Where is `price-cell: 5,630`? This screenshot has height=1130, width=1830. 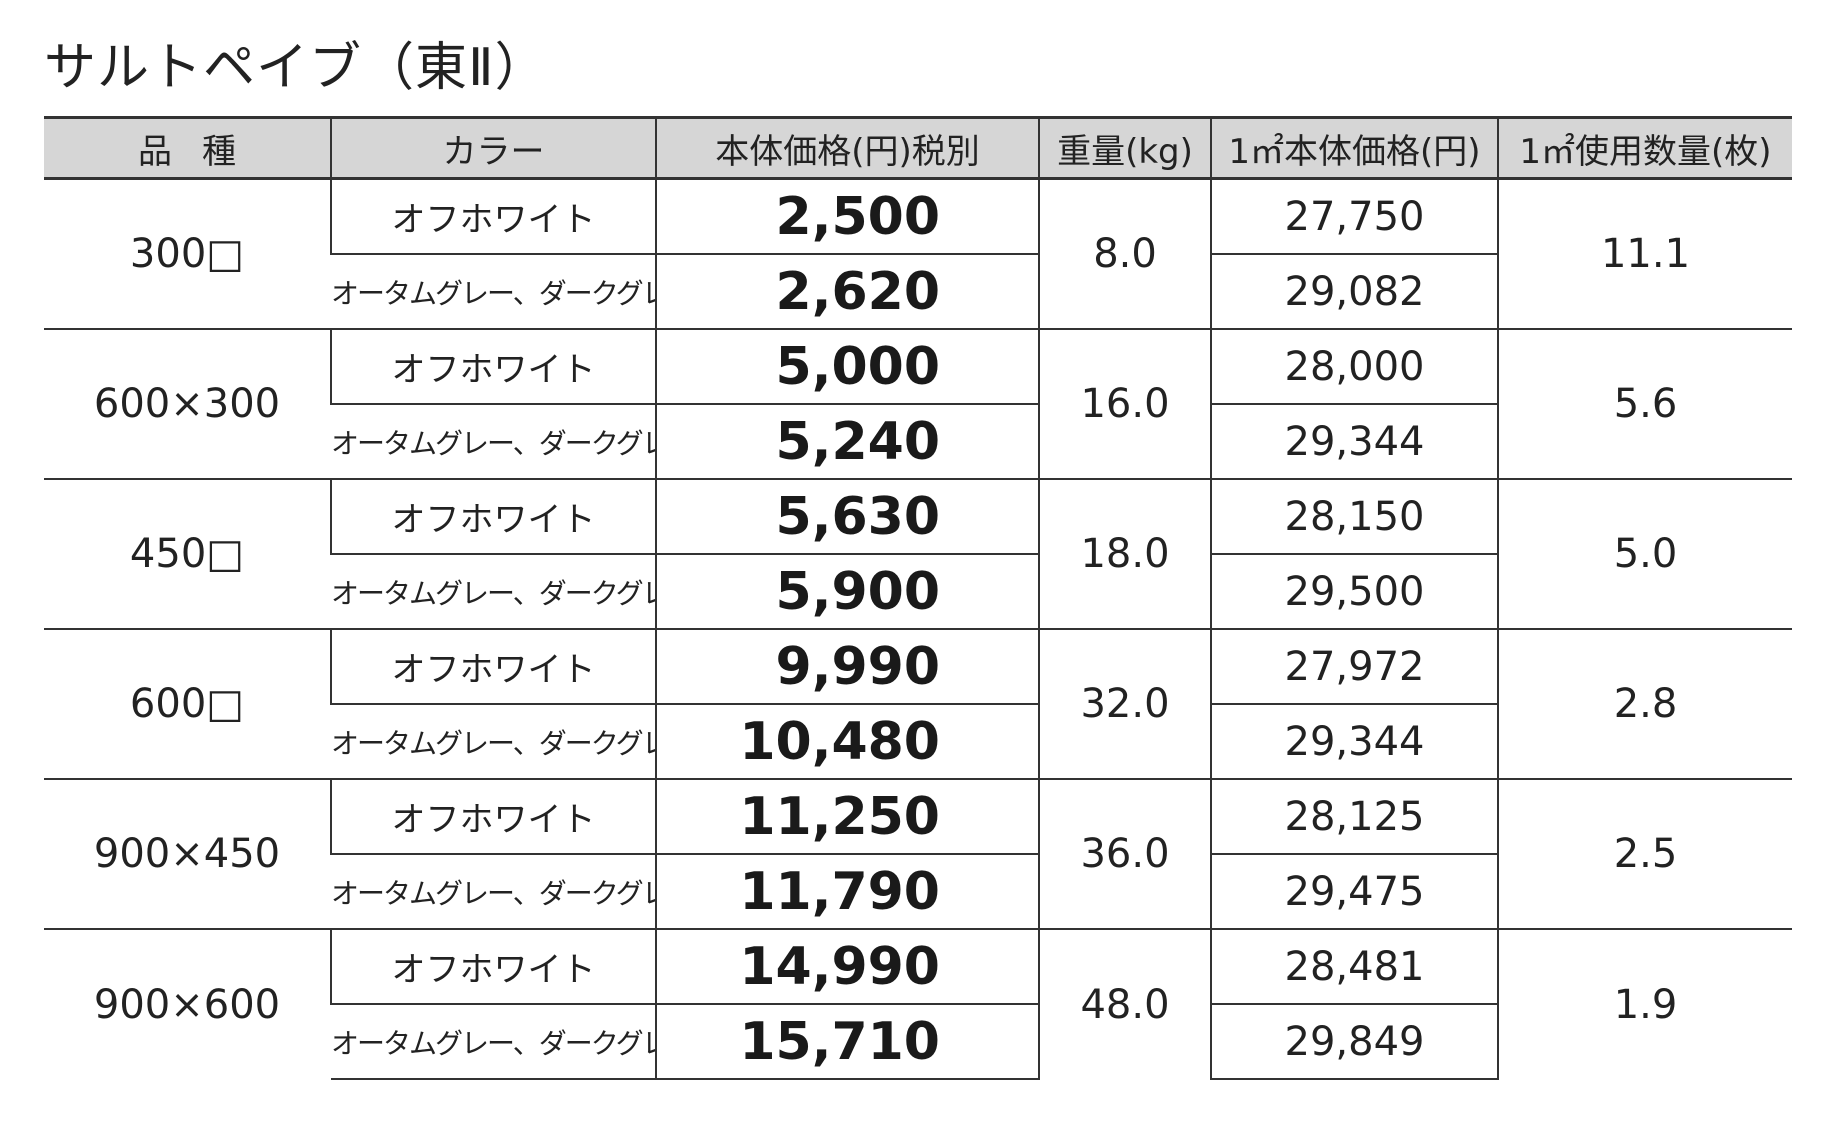
price-cell: 5,630 is located at coordinates (847, 516).